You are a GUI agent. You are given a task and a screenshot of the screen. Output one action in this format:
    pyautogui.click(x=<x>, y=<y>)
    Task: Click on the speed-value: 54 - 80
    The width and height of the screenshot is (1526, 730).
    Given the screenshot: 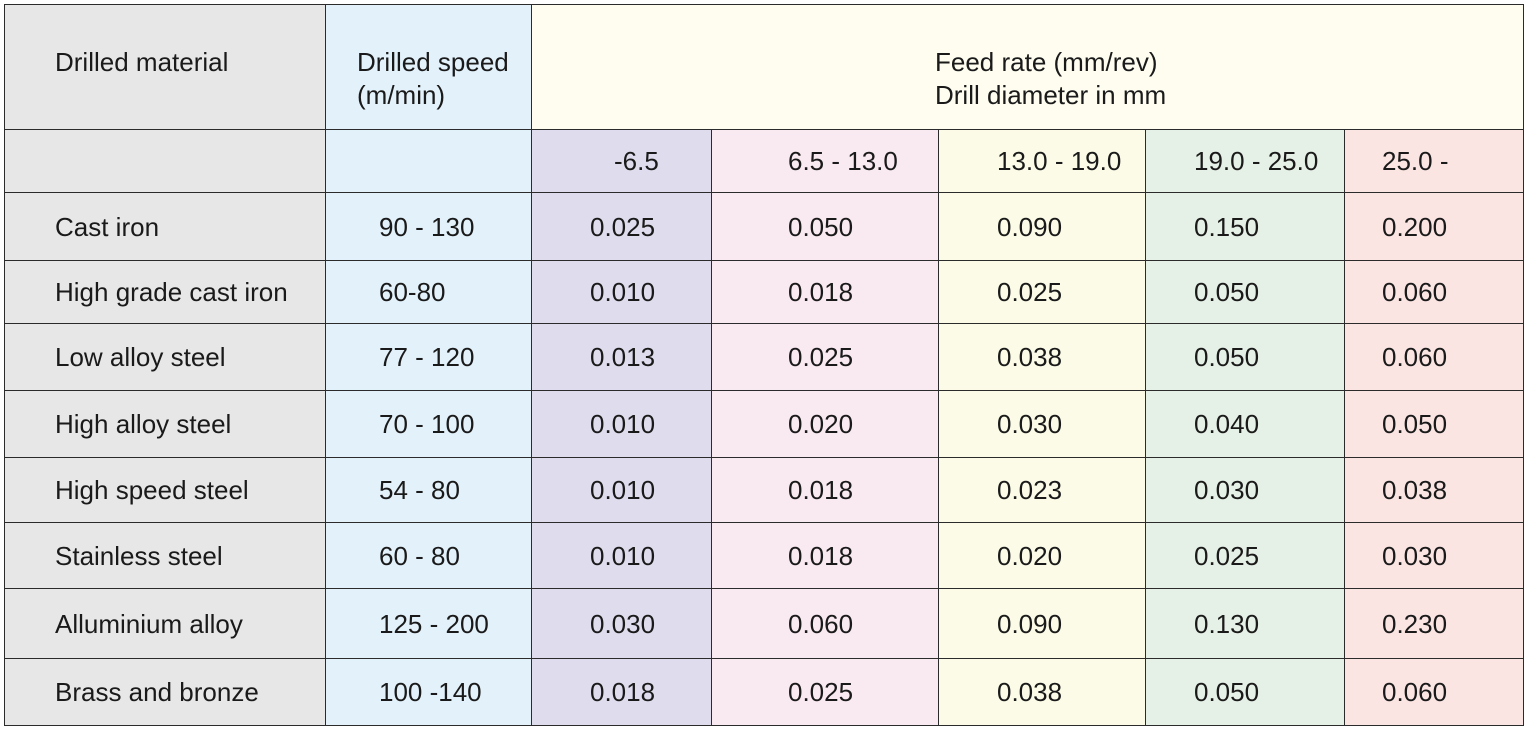 What is the action you would take?
    pyautogui.click(x=419, y=490)
    